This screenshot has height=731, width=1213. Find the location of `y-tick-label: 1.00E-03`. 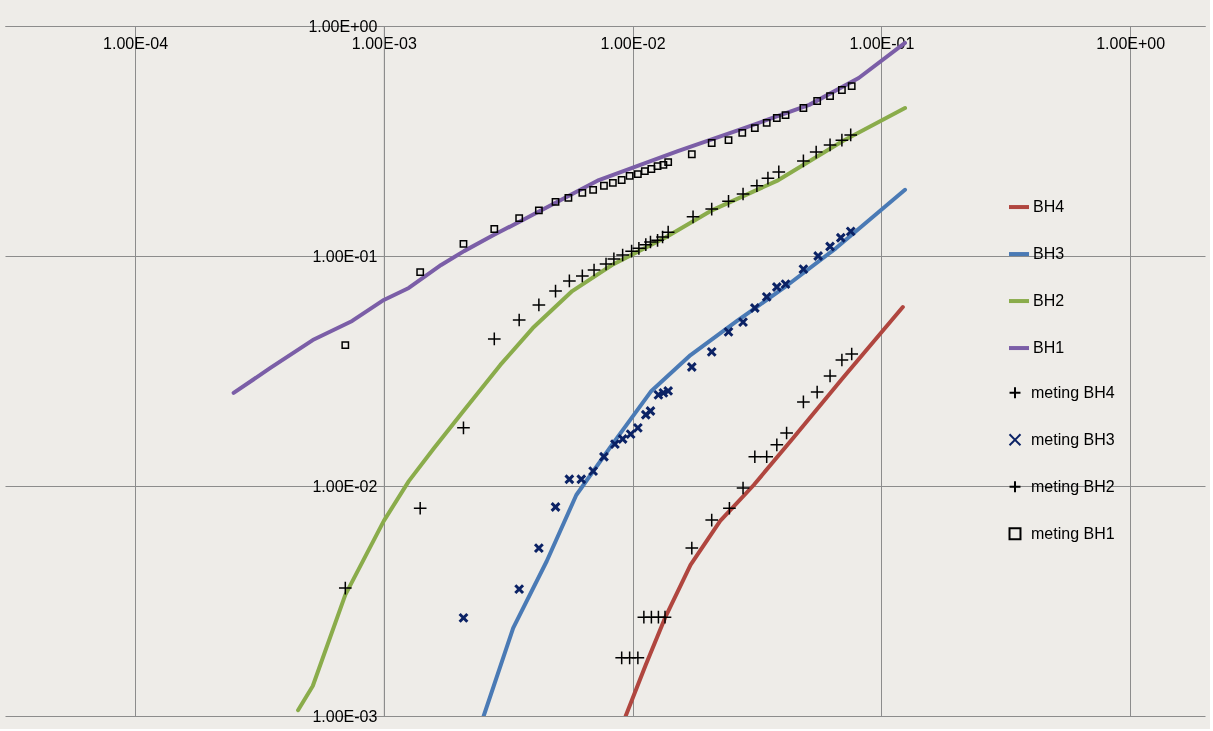

y-tick-label: 1.00E-03 is located at coordinates (345, 716).